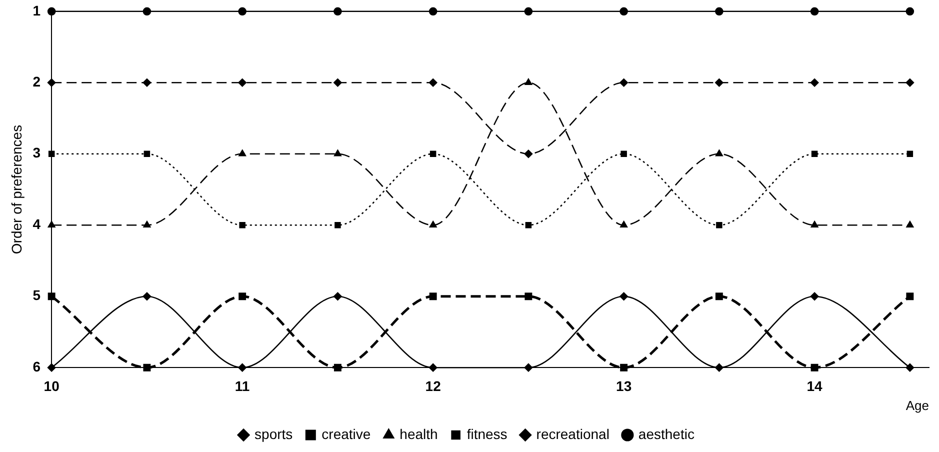 The image size is (939, 452). Describe the element at coordinates (36, 152) in the screenshot. I see `y-tick-label: 3` at that location.